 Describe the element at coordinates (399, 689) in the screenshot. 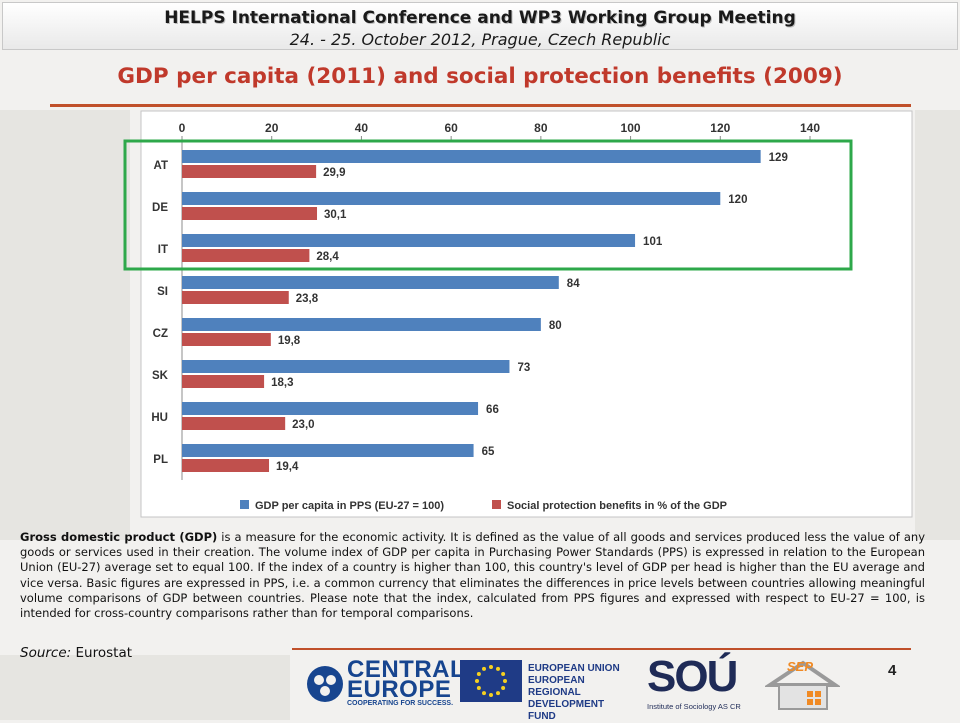

I see `central-europe-line2: EUROPE` at that location.